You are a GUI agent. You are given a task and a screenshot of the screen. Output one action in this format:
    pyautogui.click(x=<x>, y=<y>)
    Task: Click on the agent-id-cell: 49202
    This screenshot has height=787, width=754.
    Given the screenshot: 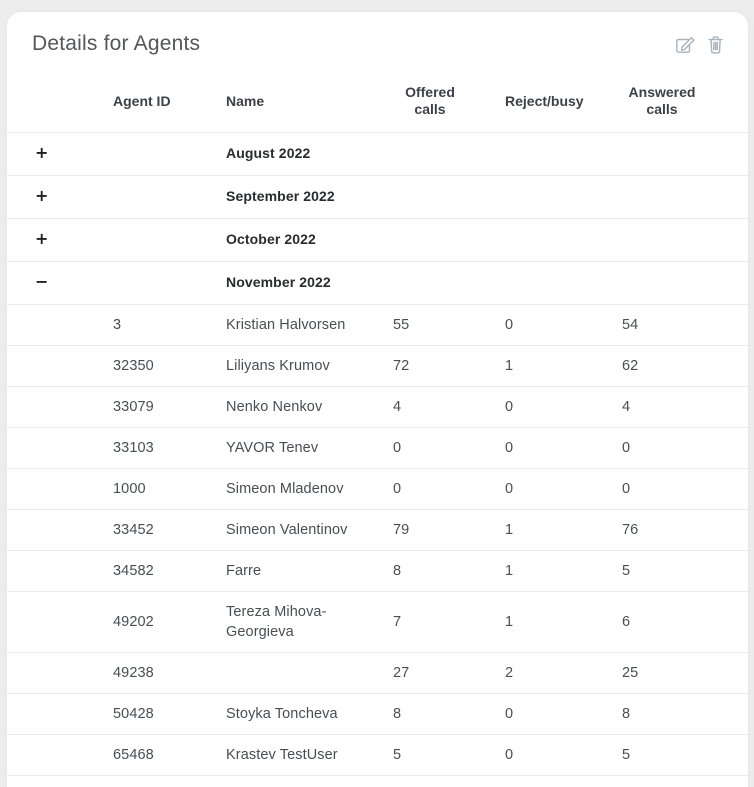 What is the action you would take?
    pyautogui.click(x=169, y=622)
    